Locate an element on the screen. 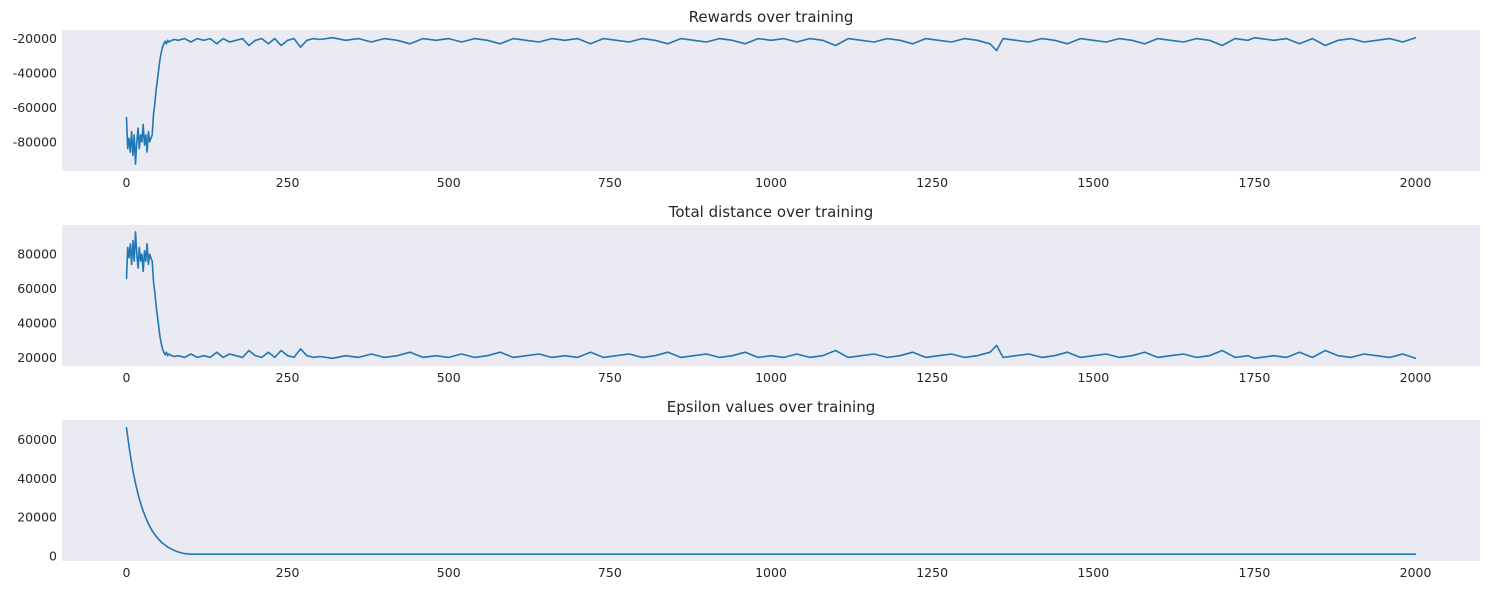 The width and height of the screenshot is (1490, 590). y-tick-label: -80000 is located at coordinates (35, 141).